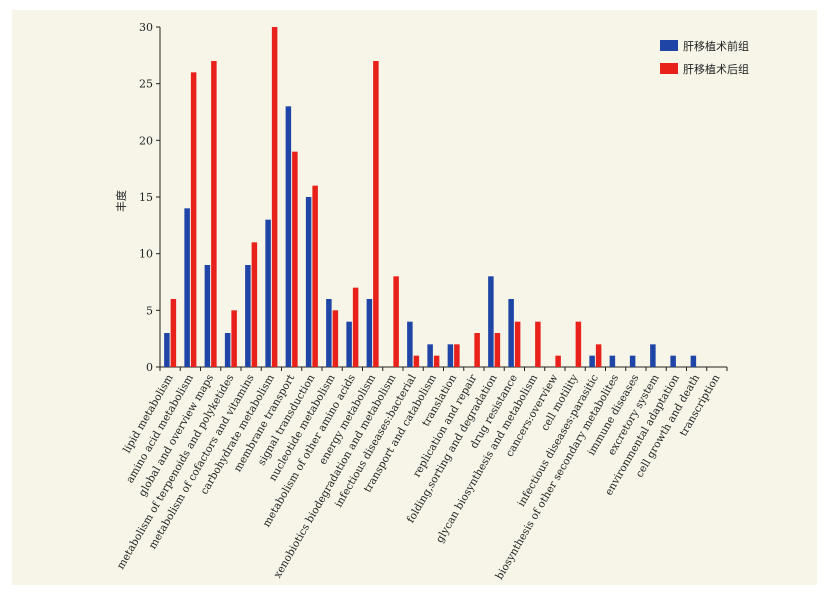  What do you see at coordinates (146, 84) in the screenshot?
I see `y-tick-label: 25` at bounding box center [146, 84].